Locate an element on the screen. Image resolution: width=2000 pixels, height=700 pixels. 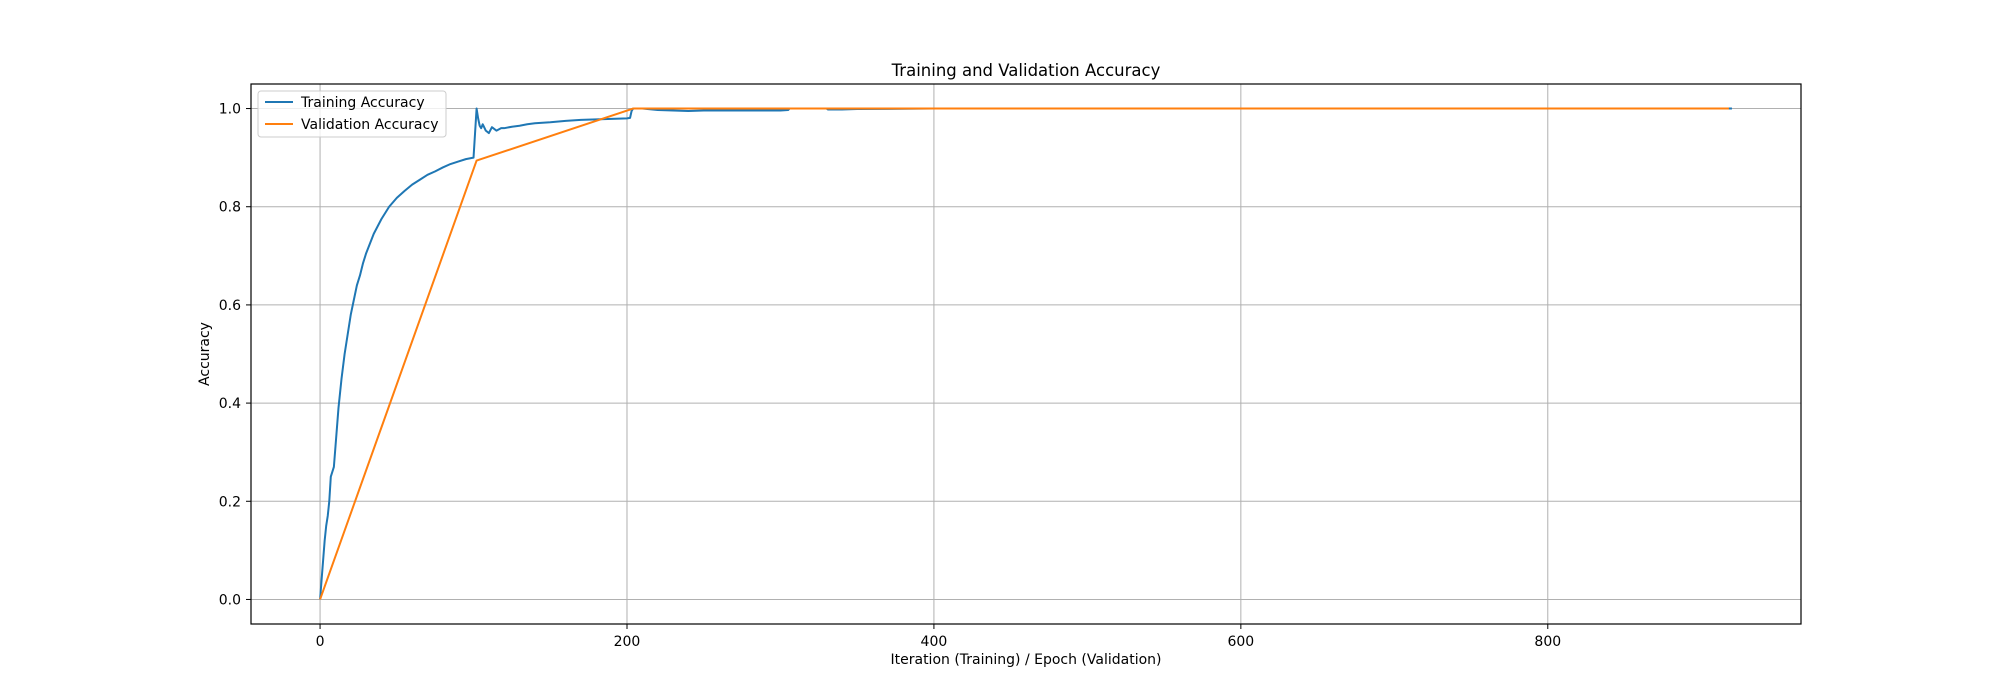
y-tick-label: 0.2 is located at coordinates (230, 502).